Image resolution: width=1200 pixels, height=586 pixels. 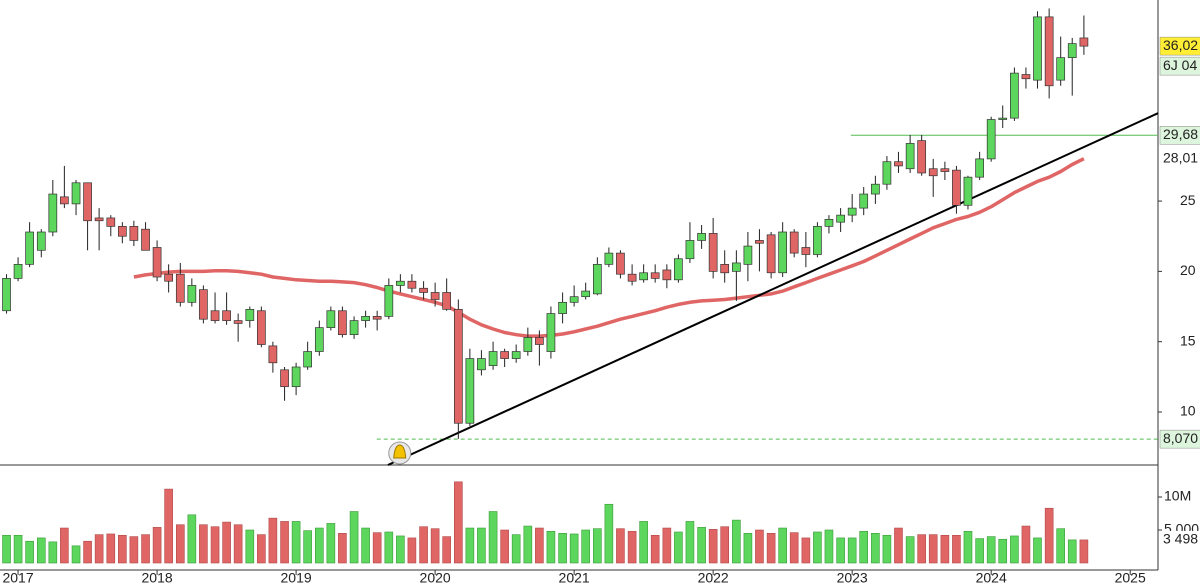 What do you see at coordinates (1180, 539) in the screenshot?
I see `volume-marker-bg` at bounding box center [1180, 539].